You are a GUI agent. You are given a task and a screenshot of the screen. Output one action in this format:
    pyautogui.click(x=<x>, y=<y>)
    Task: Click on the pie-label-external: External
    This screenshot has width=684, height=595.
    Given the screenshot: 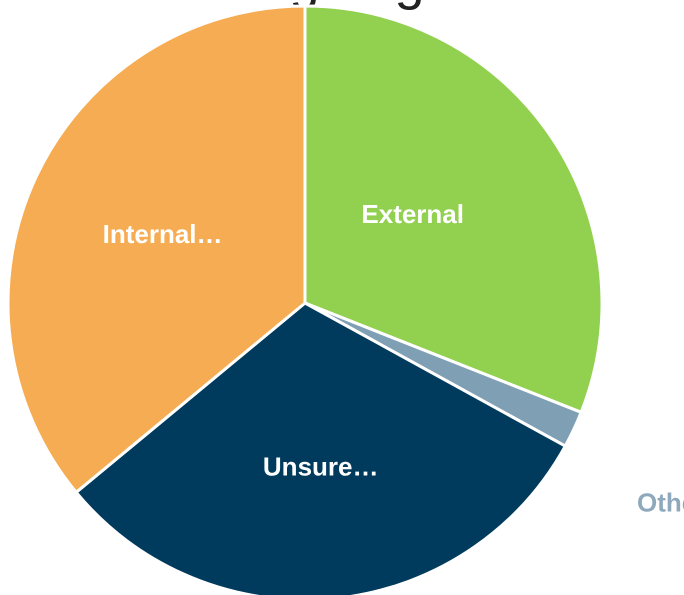 What is the action you would take?
    pyautogui.click(x=412, y=214)
    